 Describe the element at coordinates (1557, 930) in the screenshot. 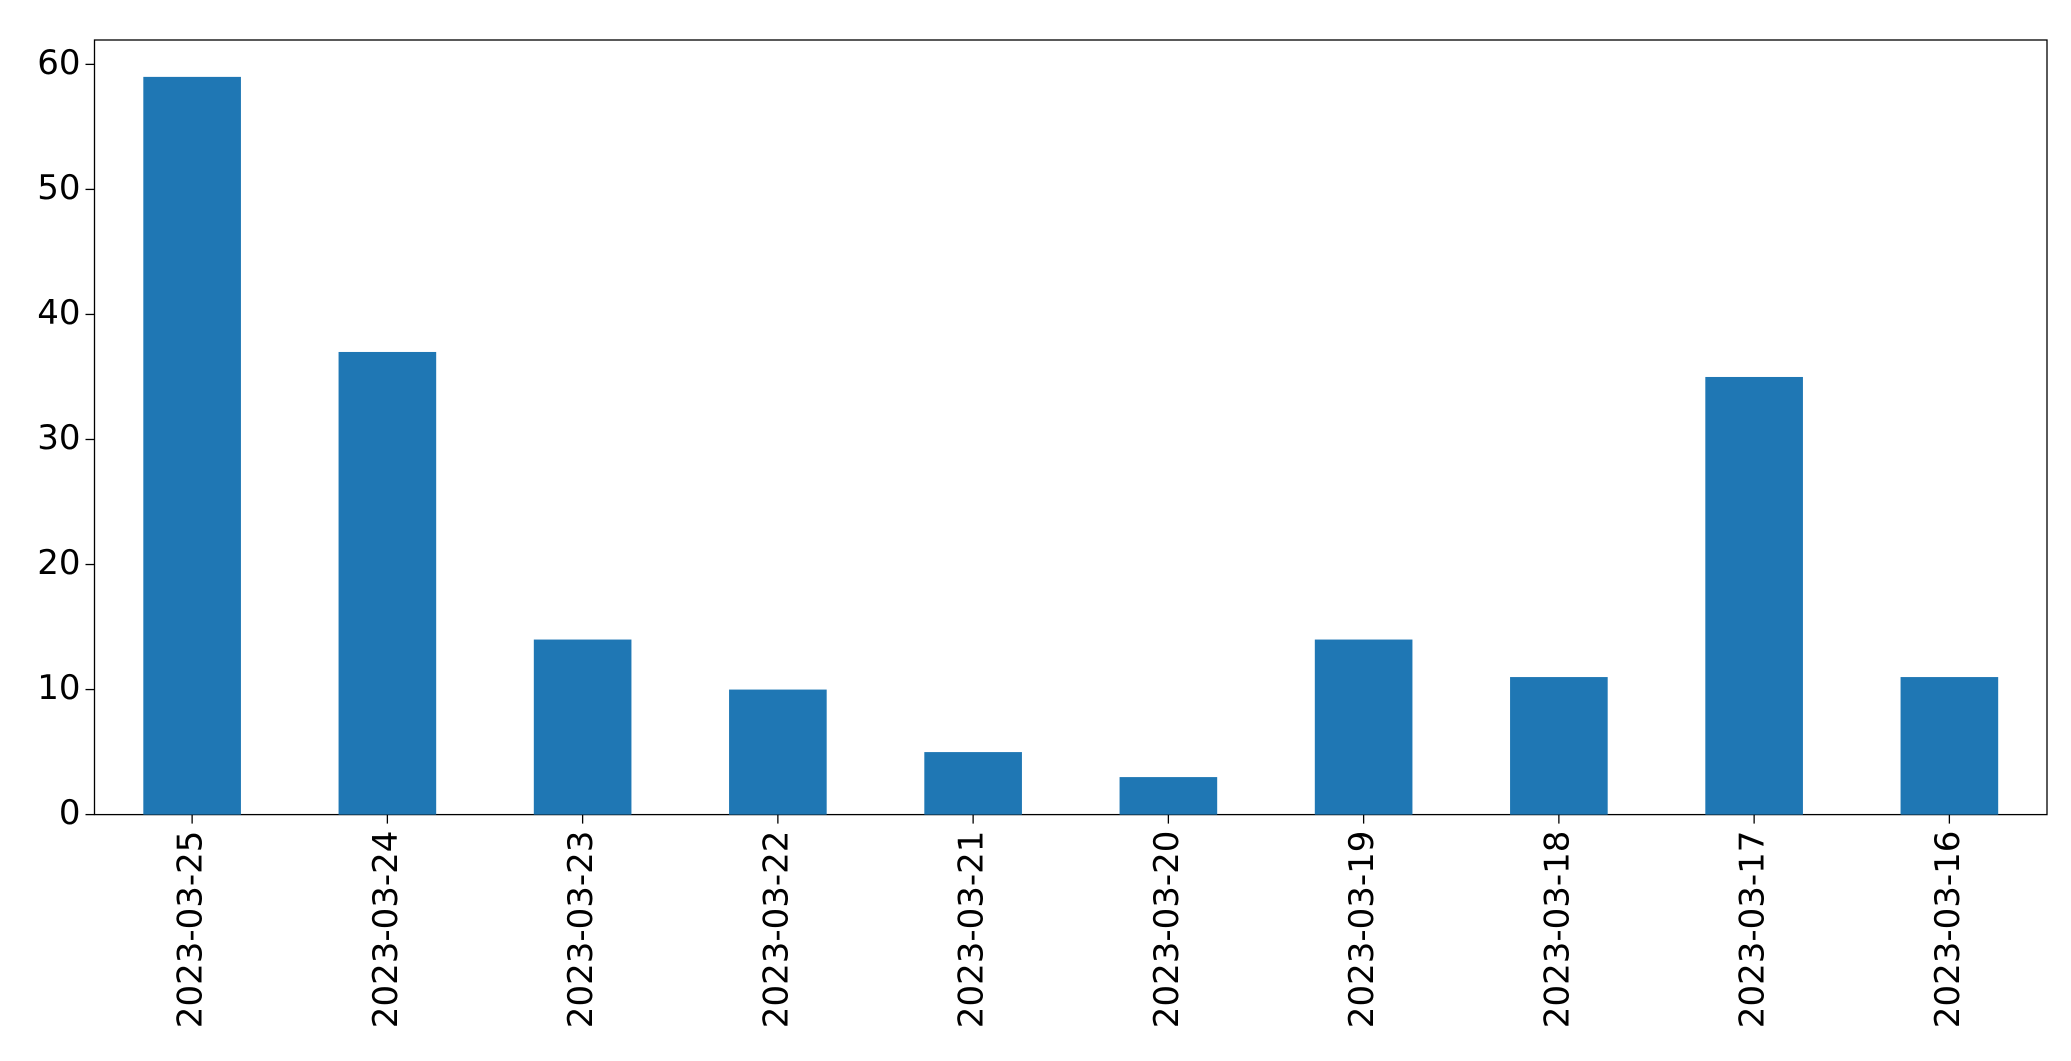

I see `x-tick-label: 2023-03-18` at that location.